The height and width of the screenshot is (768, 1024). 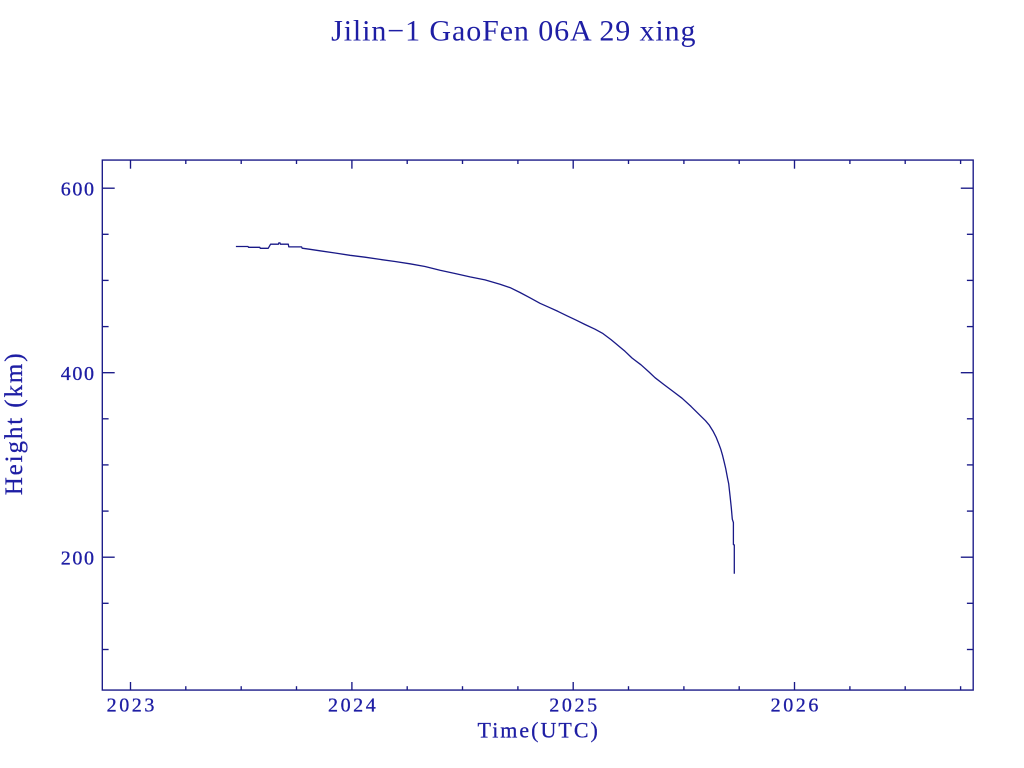 I want to click on svg-text: 2025, so click(x=574, y=706).